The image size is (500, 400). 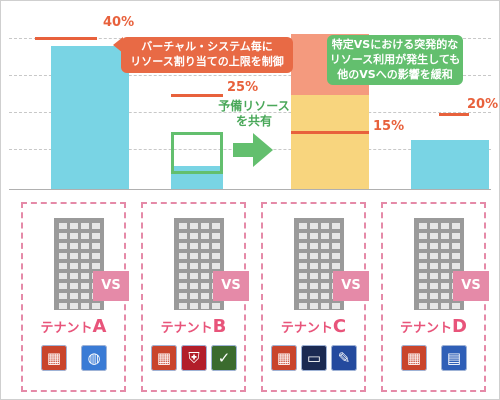 I want to click on monitor-icon: ▭, so click(x=314, y=358).